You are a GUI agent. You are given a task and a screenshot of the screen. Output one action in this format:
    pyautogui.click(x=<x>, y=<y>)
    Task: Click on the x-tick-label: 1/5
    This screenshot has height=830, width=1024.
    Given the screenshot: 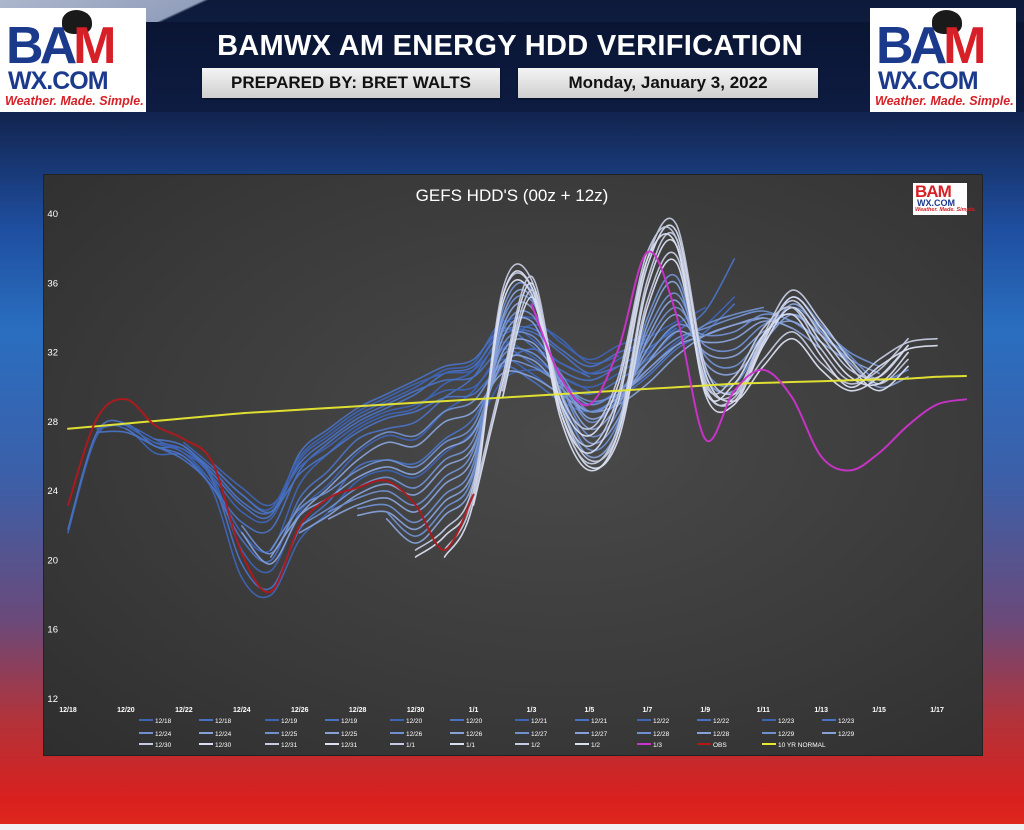 What is the action you would take?
    pyautogui.click(x=590, y=710)
    